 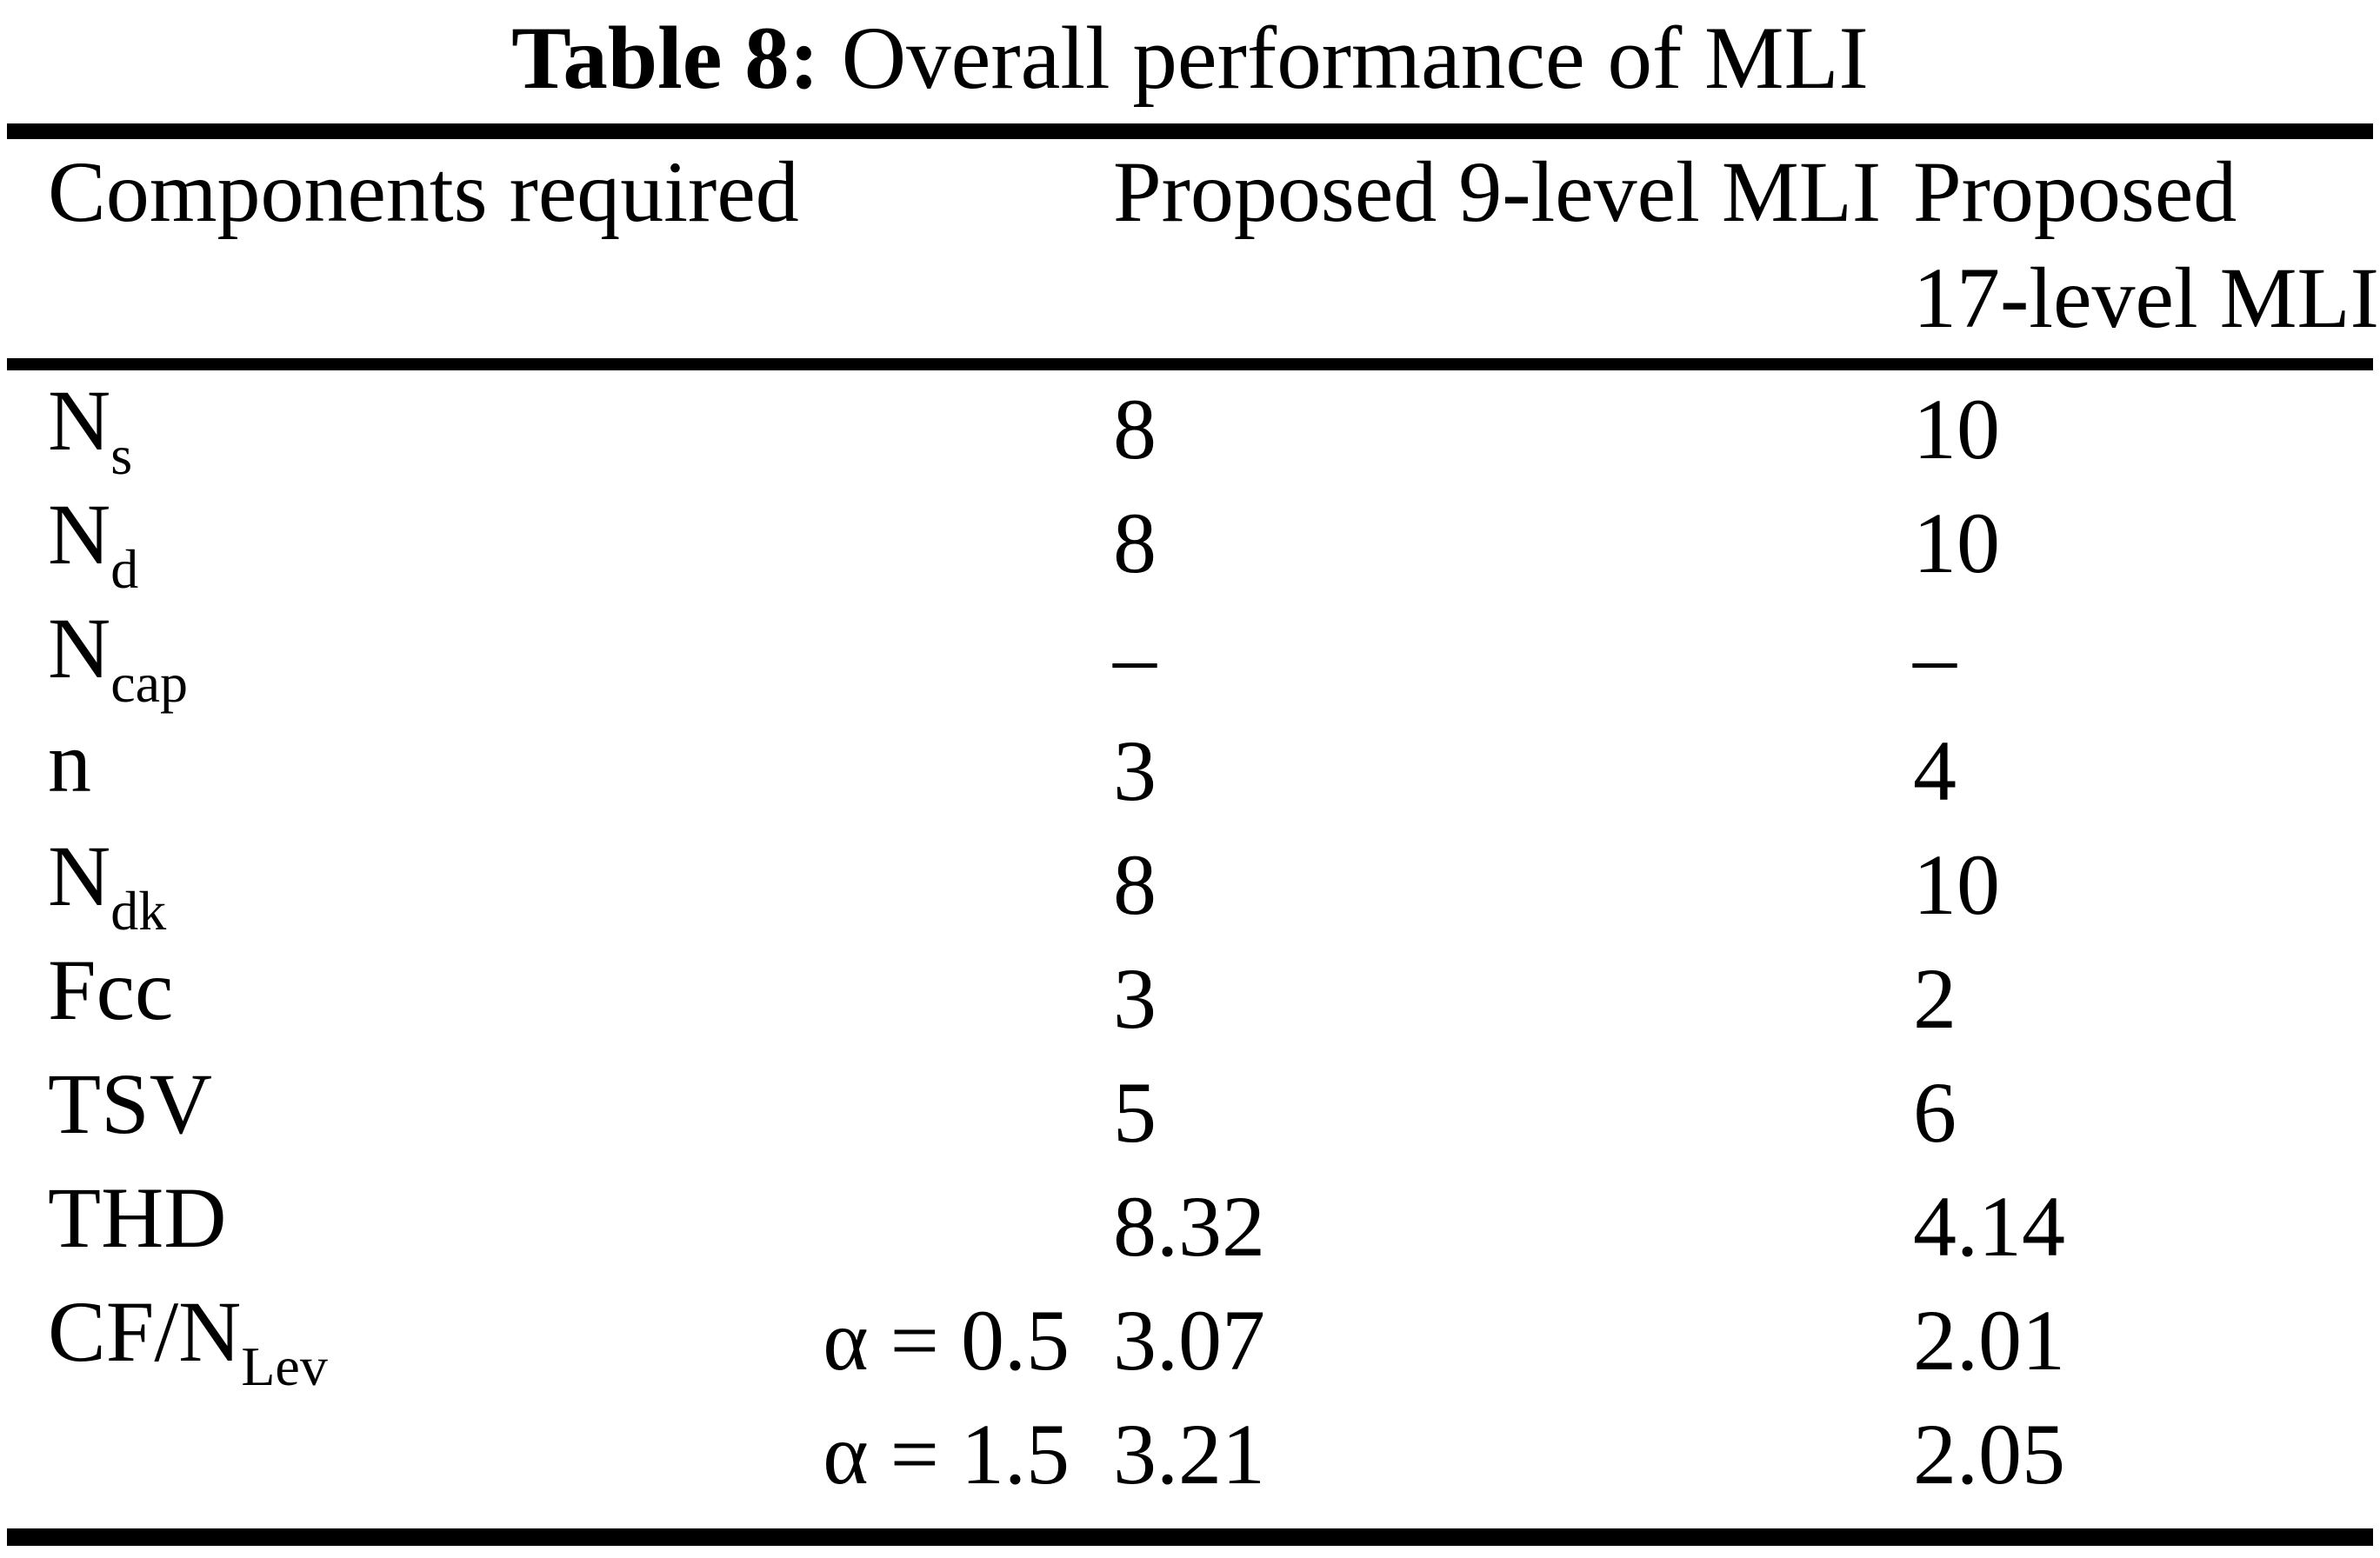 What do you see at coordinates (93, 543) in the screenshot?
I see `row-label: Nd` at bounding box center [93, 543].